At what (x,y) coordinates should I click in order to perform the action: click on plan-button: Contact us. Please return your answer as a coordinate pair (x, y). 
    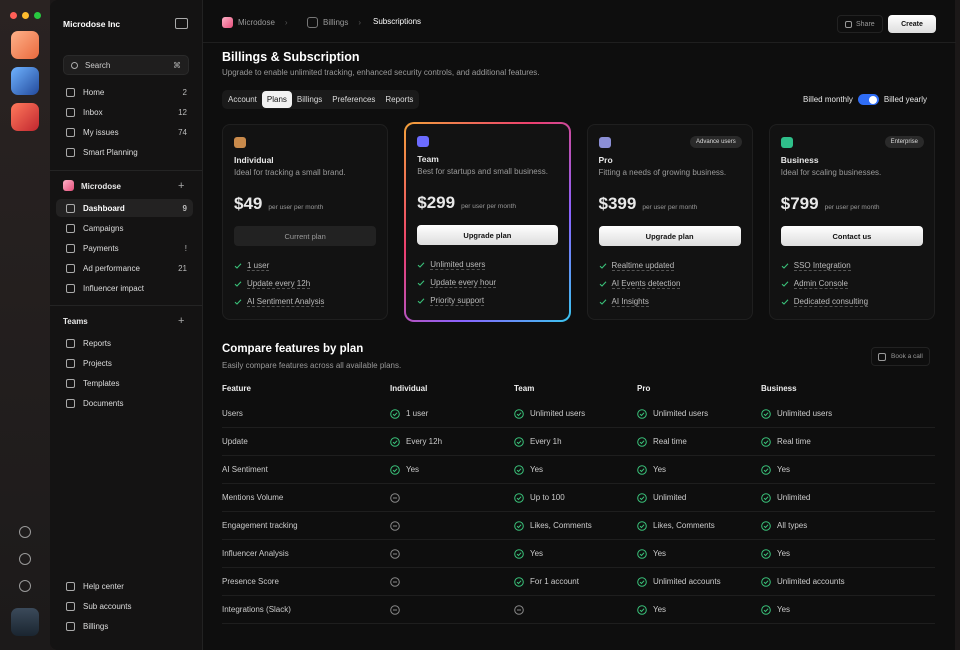
    Looking at the image, I should click on (851, 236).